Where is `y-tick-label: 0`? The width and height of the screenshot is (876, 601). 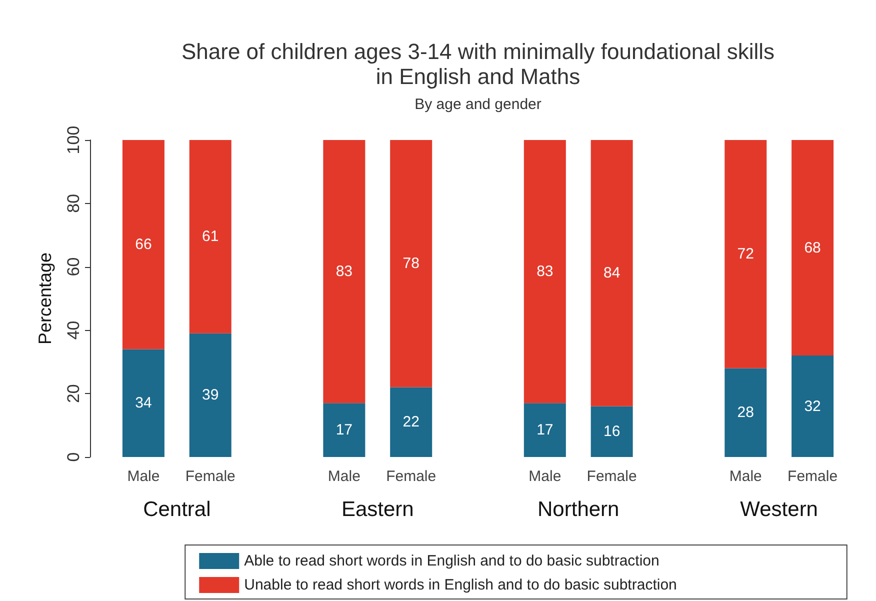 y-tick-label: 0 is located at coordinates (73, 457).